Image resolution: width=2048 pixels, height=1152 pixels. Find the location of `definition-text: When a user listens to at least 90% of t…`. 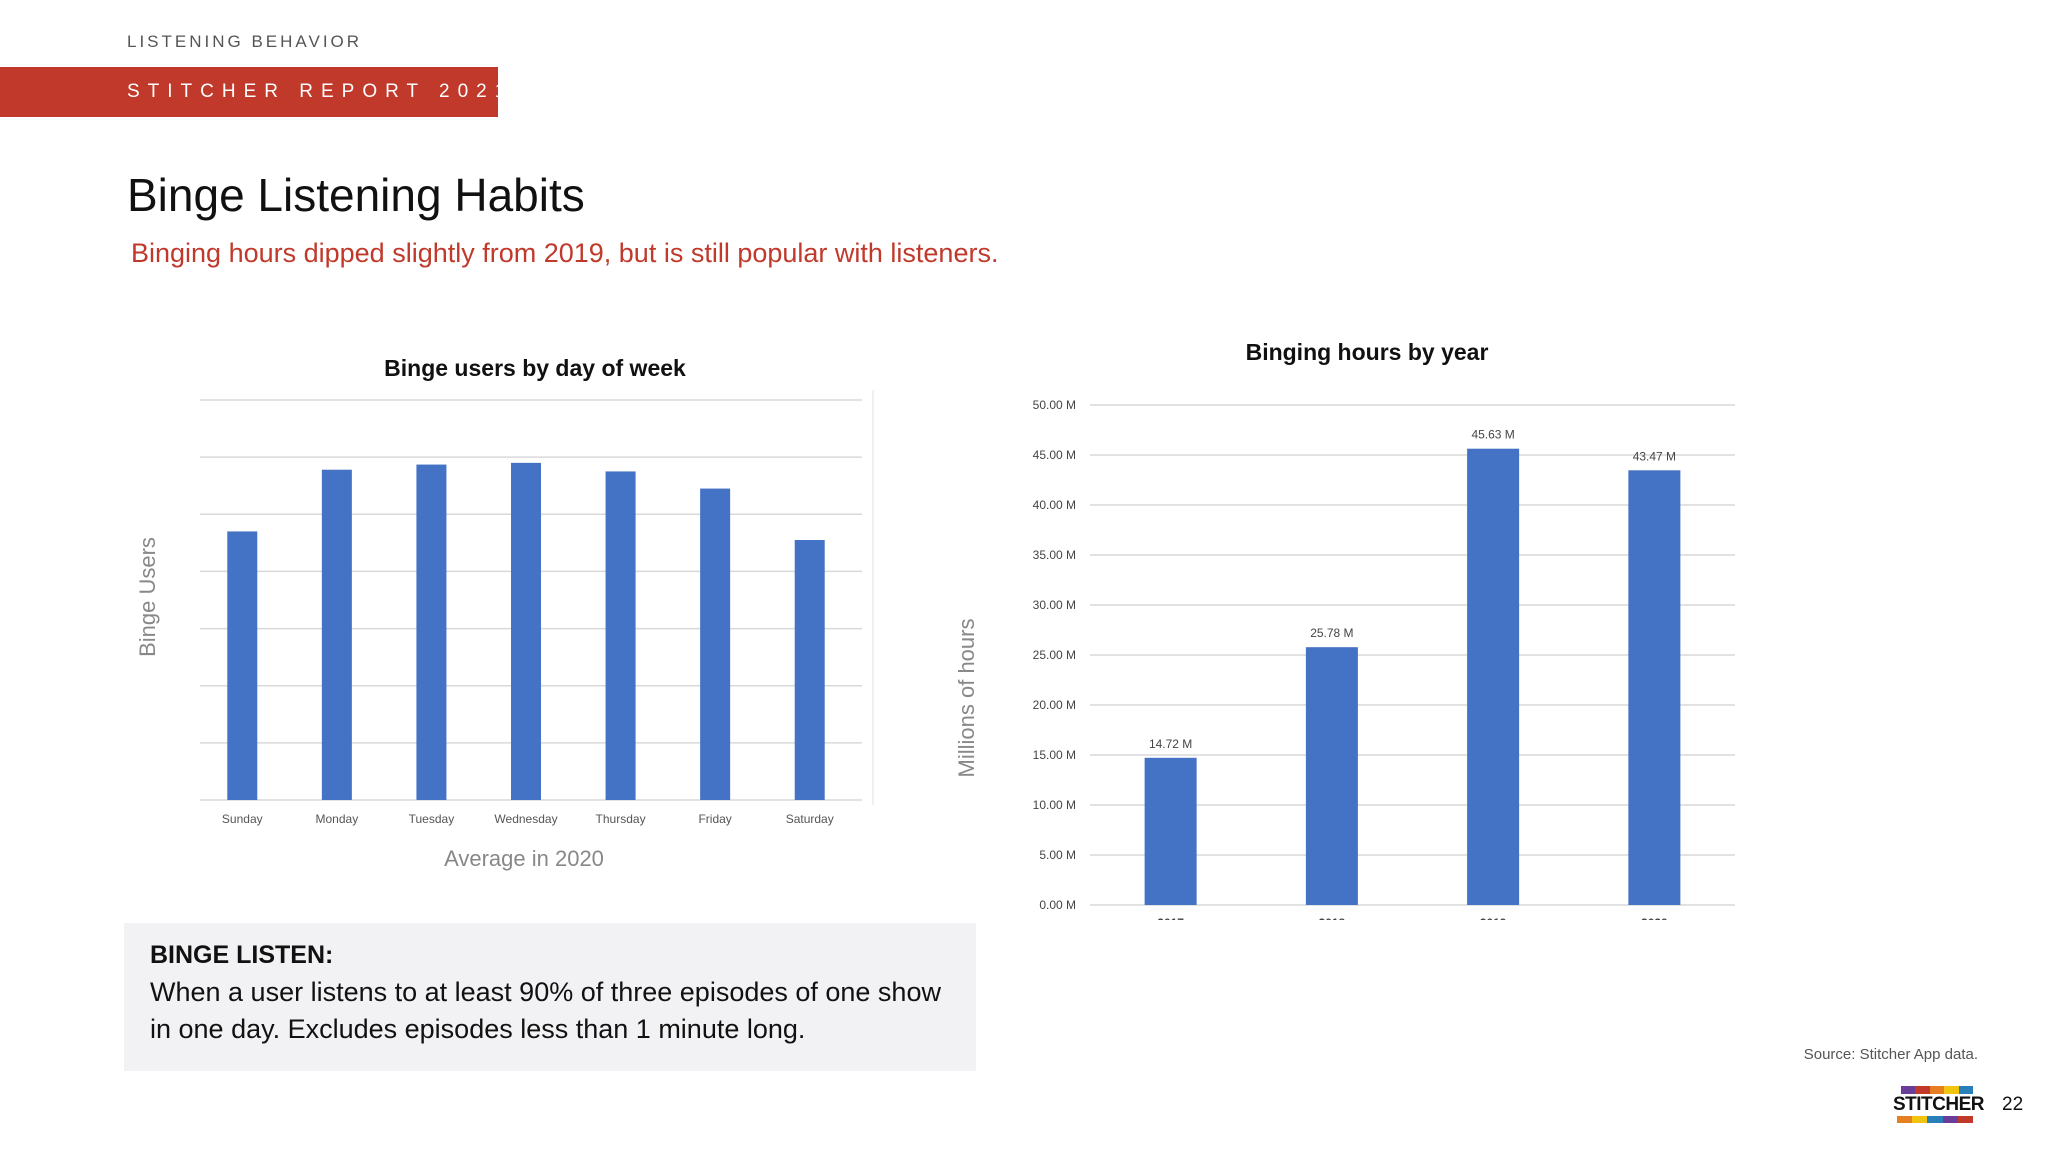

definition-text: When a user listens to at least 90% of t… is located at coordinates (545, 1010).